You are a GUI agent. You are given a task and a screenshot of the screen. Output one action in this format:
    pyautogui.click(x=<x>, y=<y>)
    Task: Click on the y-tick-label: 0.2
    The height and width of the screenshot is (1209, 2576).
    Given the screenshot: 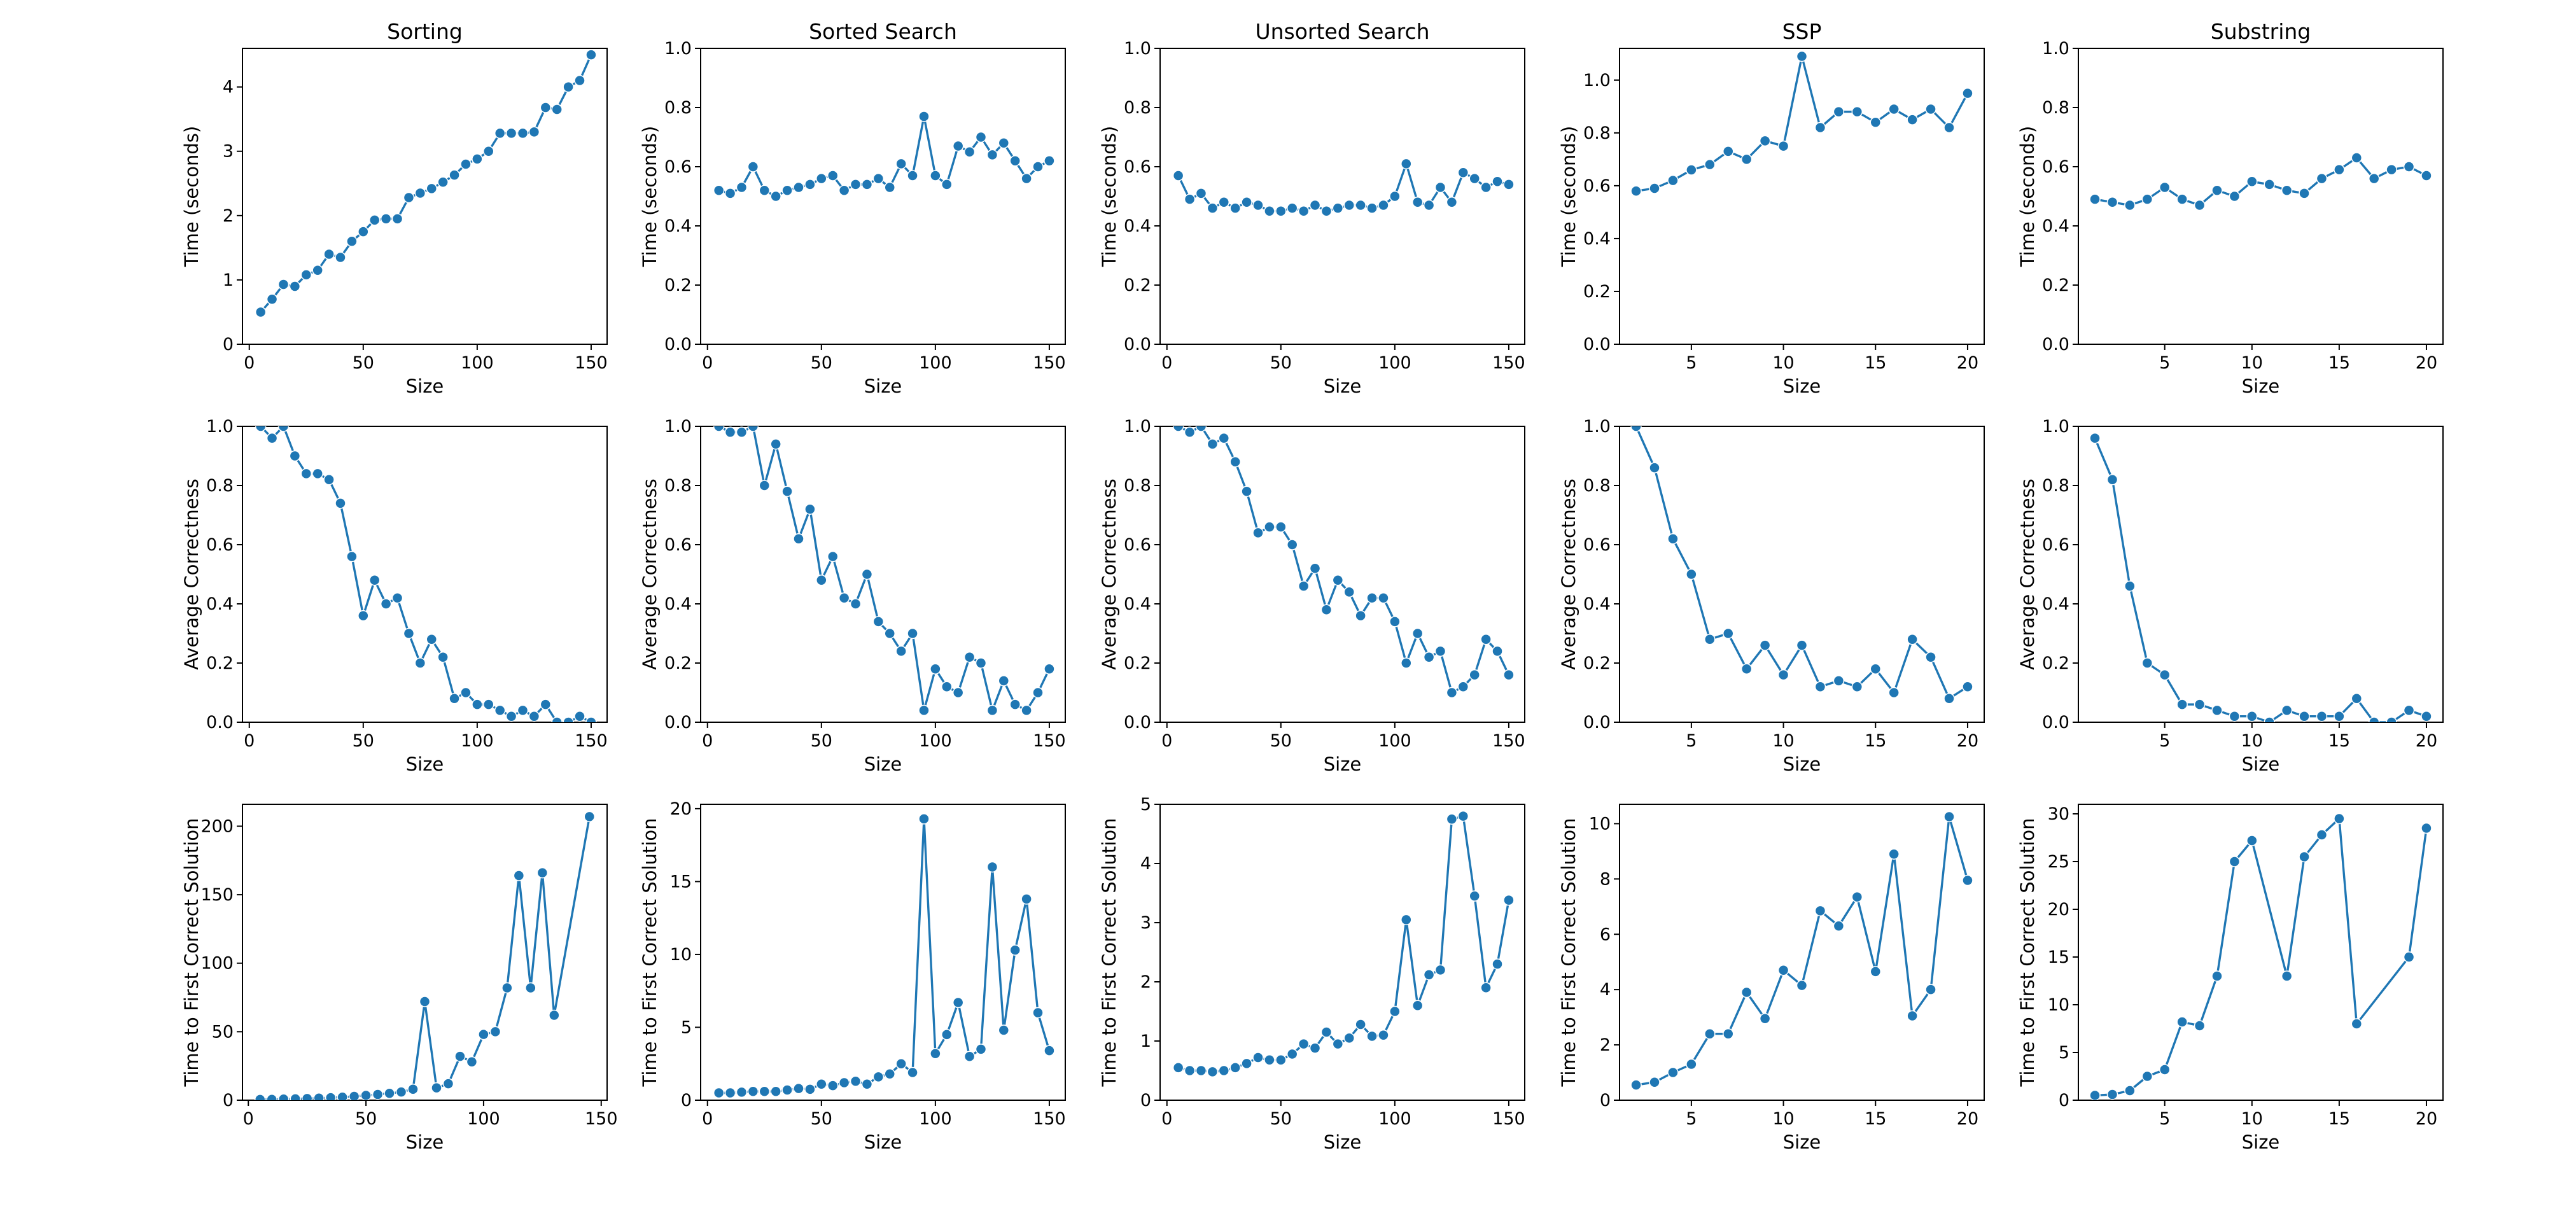 What is the action you would take?
    pyautogui.click(x=1137, y=663)
    